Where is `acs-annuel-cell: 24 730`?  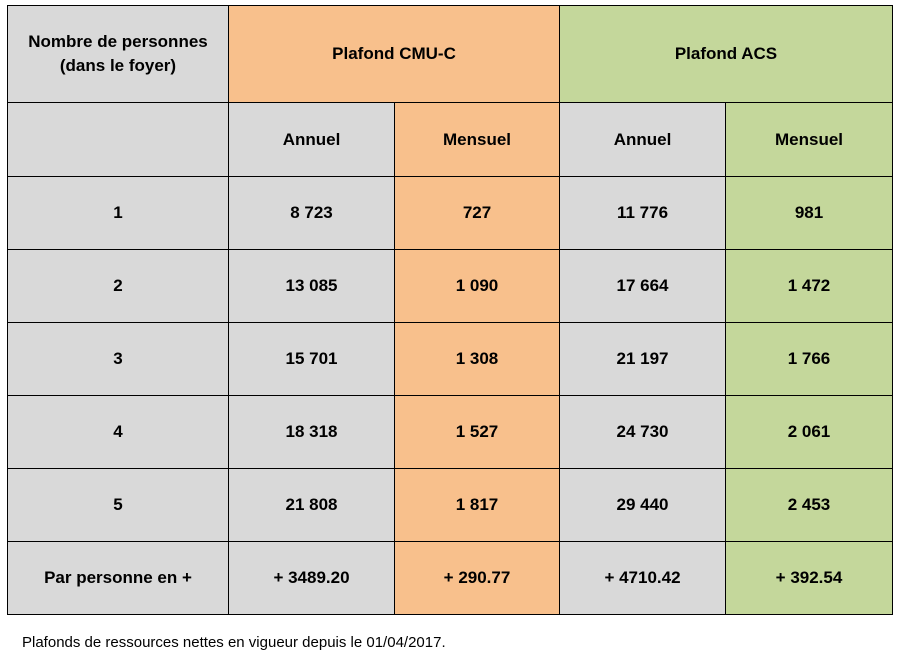
acs-annuel-cell: 24 730 is located at coordinates (642, 432).